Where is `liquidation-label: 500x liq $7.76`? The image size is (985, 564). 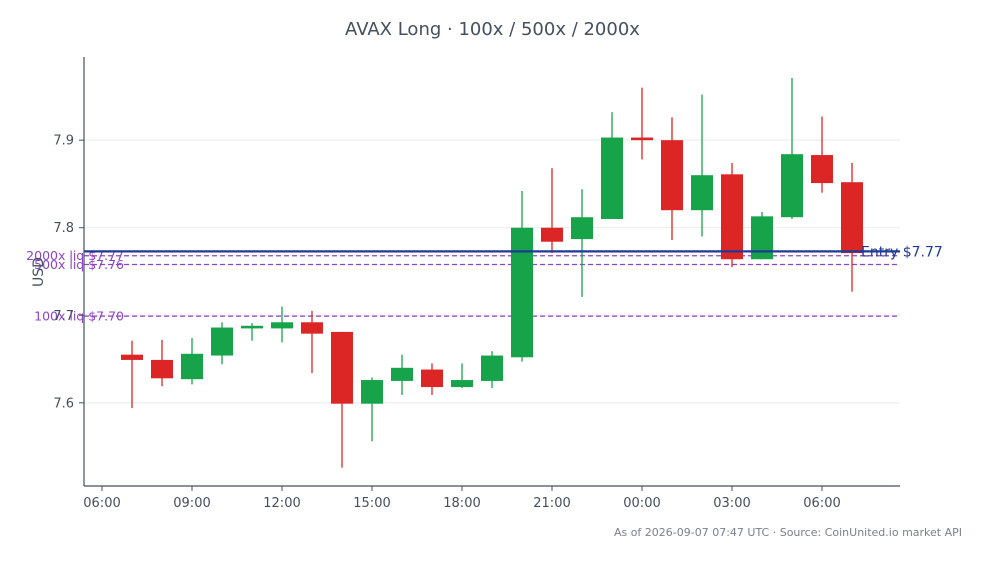
liquidation-label: 500x liq $7.76 is located at coordinates (79, 264).